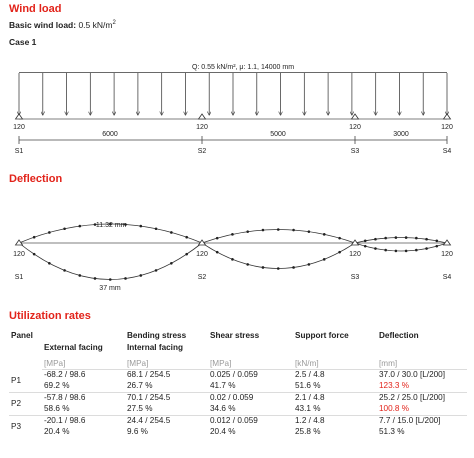 This screenshot has width=474, height=458. Describe the element at coordinates (83, 362) in the screenshot. I see `unit-external: [MPa]` at that location.